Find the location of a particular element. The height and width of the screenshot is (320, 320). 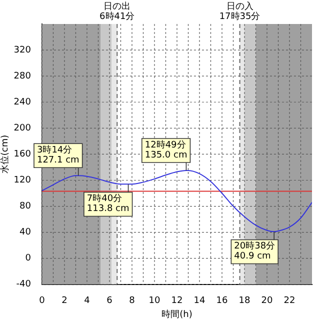

y-tick-label: 40 is located at coordinates (26, 233).